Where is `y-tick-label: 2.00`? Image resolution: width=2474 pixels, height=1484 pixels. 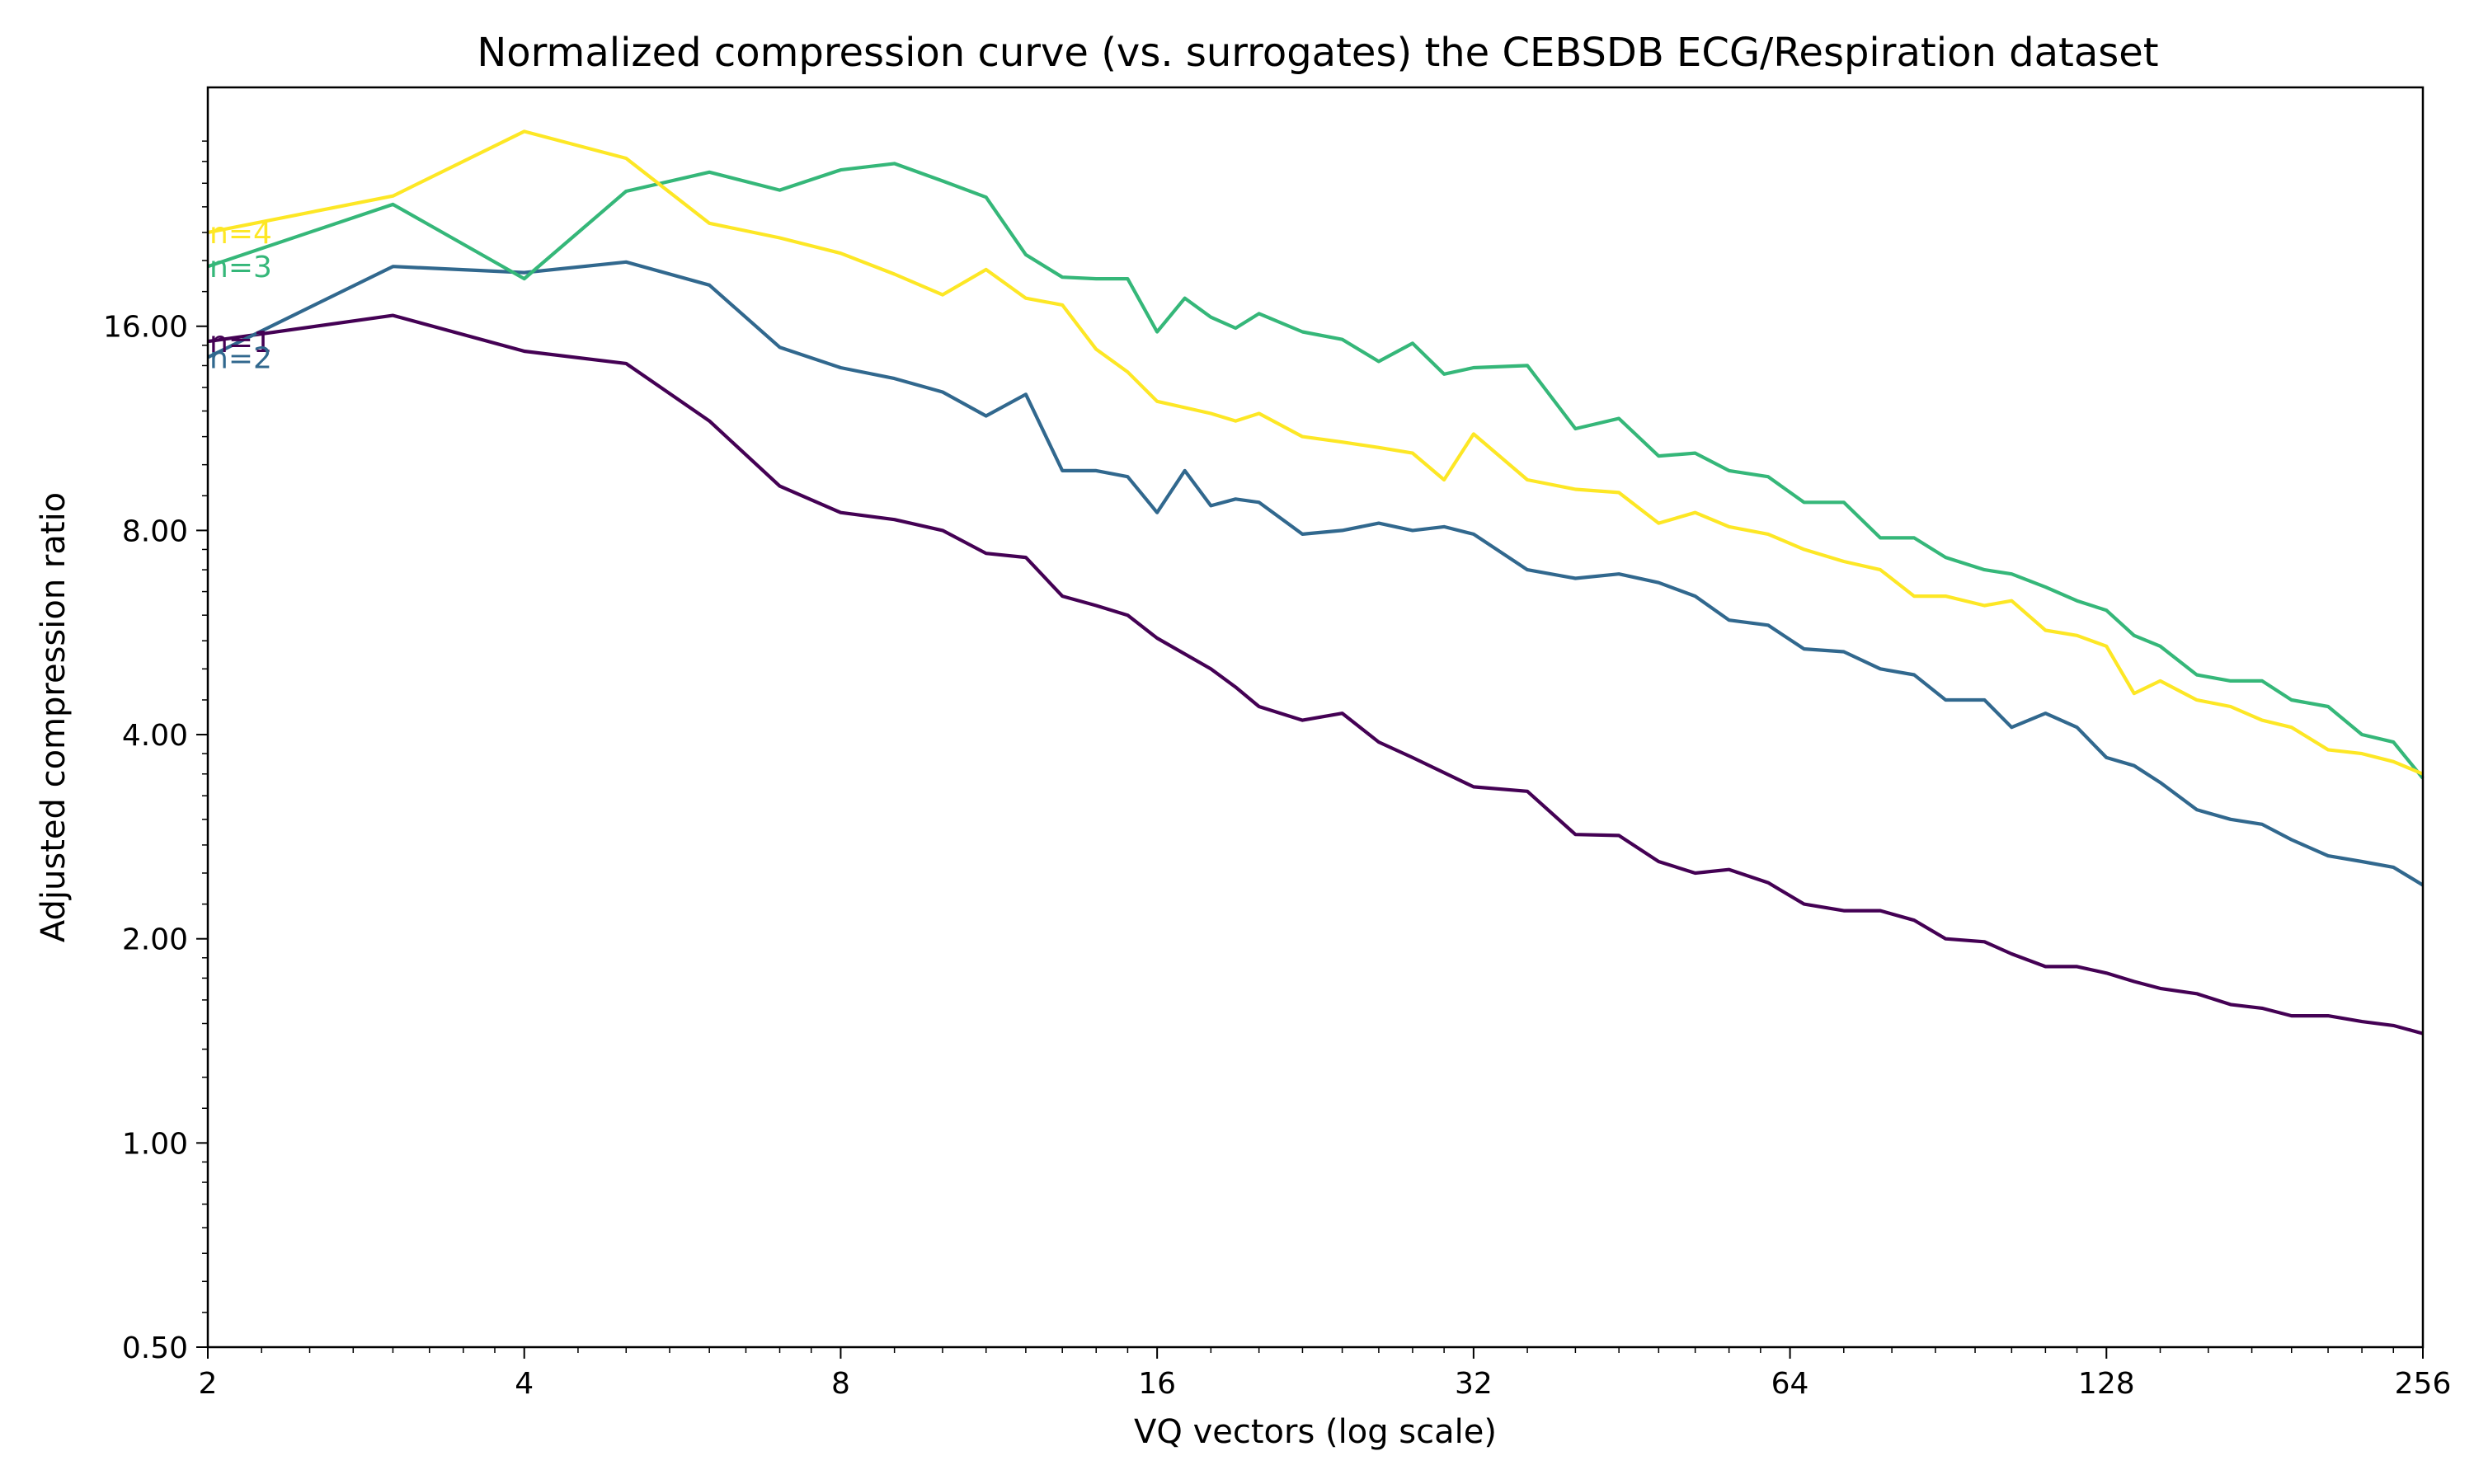
y-tick-label: 2.00 is located at coordinates (155, 940).